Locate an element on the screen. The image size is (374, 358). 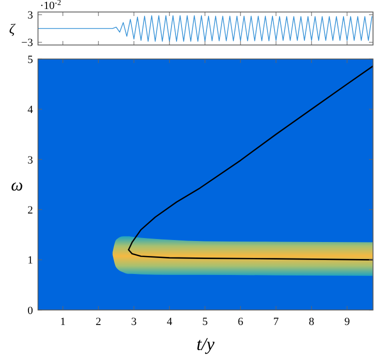
x-tick-label: 1 is located at coordinates (63, 322).